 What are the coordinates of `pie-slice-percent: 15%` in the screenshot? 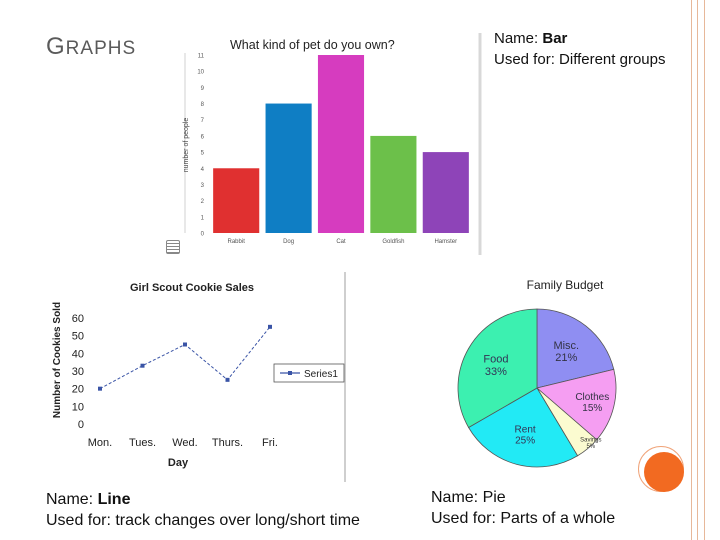 It's located at (592, 408).